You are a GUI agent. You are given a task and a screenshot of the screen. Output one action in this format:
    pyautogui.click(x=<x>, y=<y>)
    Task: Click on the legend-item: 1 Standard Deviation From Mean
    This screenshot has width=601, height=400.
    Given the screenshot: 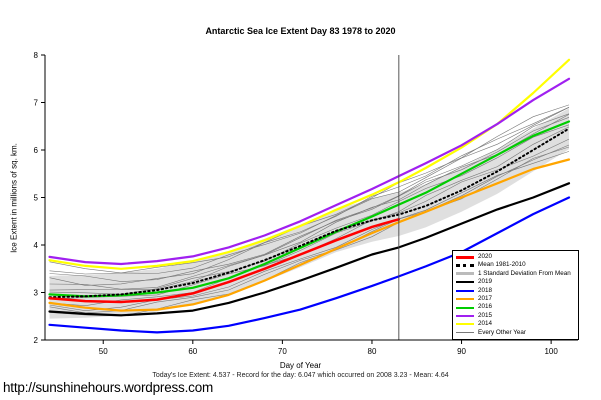 What is the action you would take?
    pyautogui.click(x=515, y=274)
    